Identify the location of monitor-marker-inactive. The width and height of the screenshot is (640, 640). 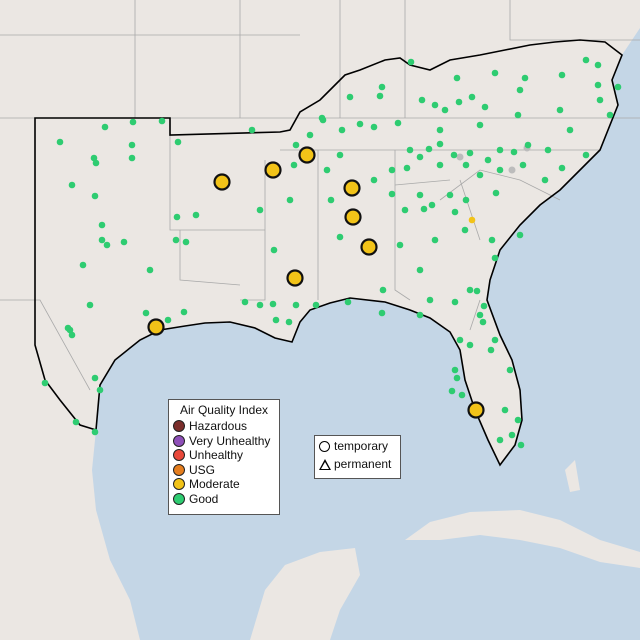
(460, 157).